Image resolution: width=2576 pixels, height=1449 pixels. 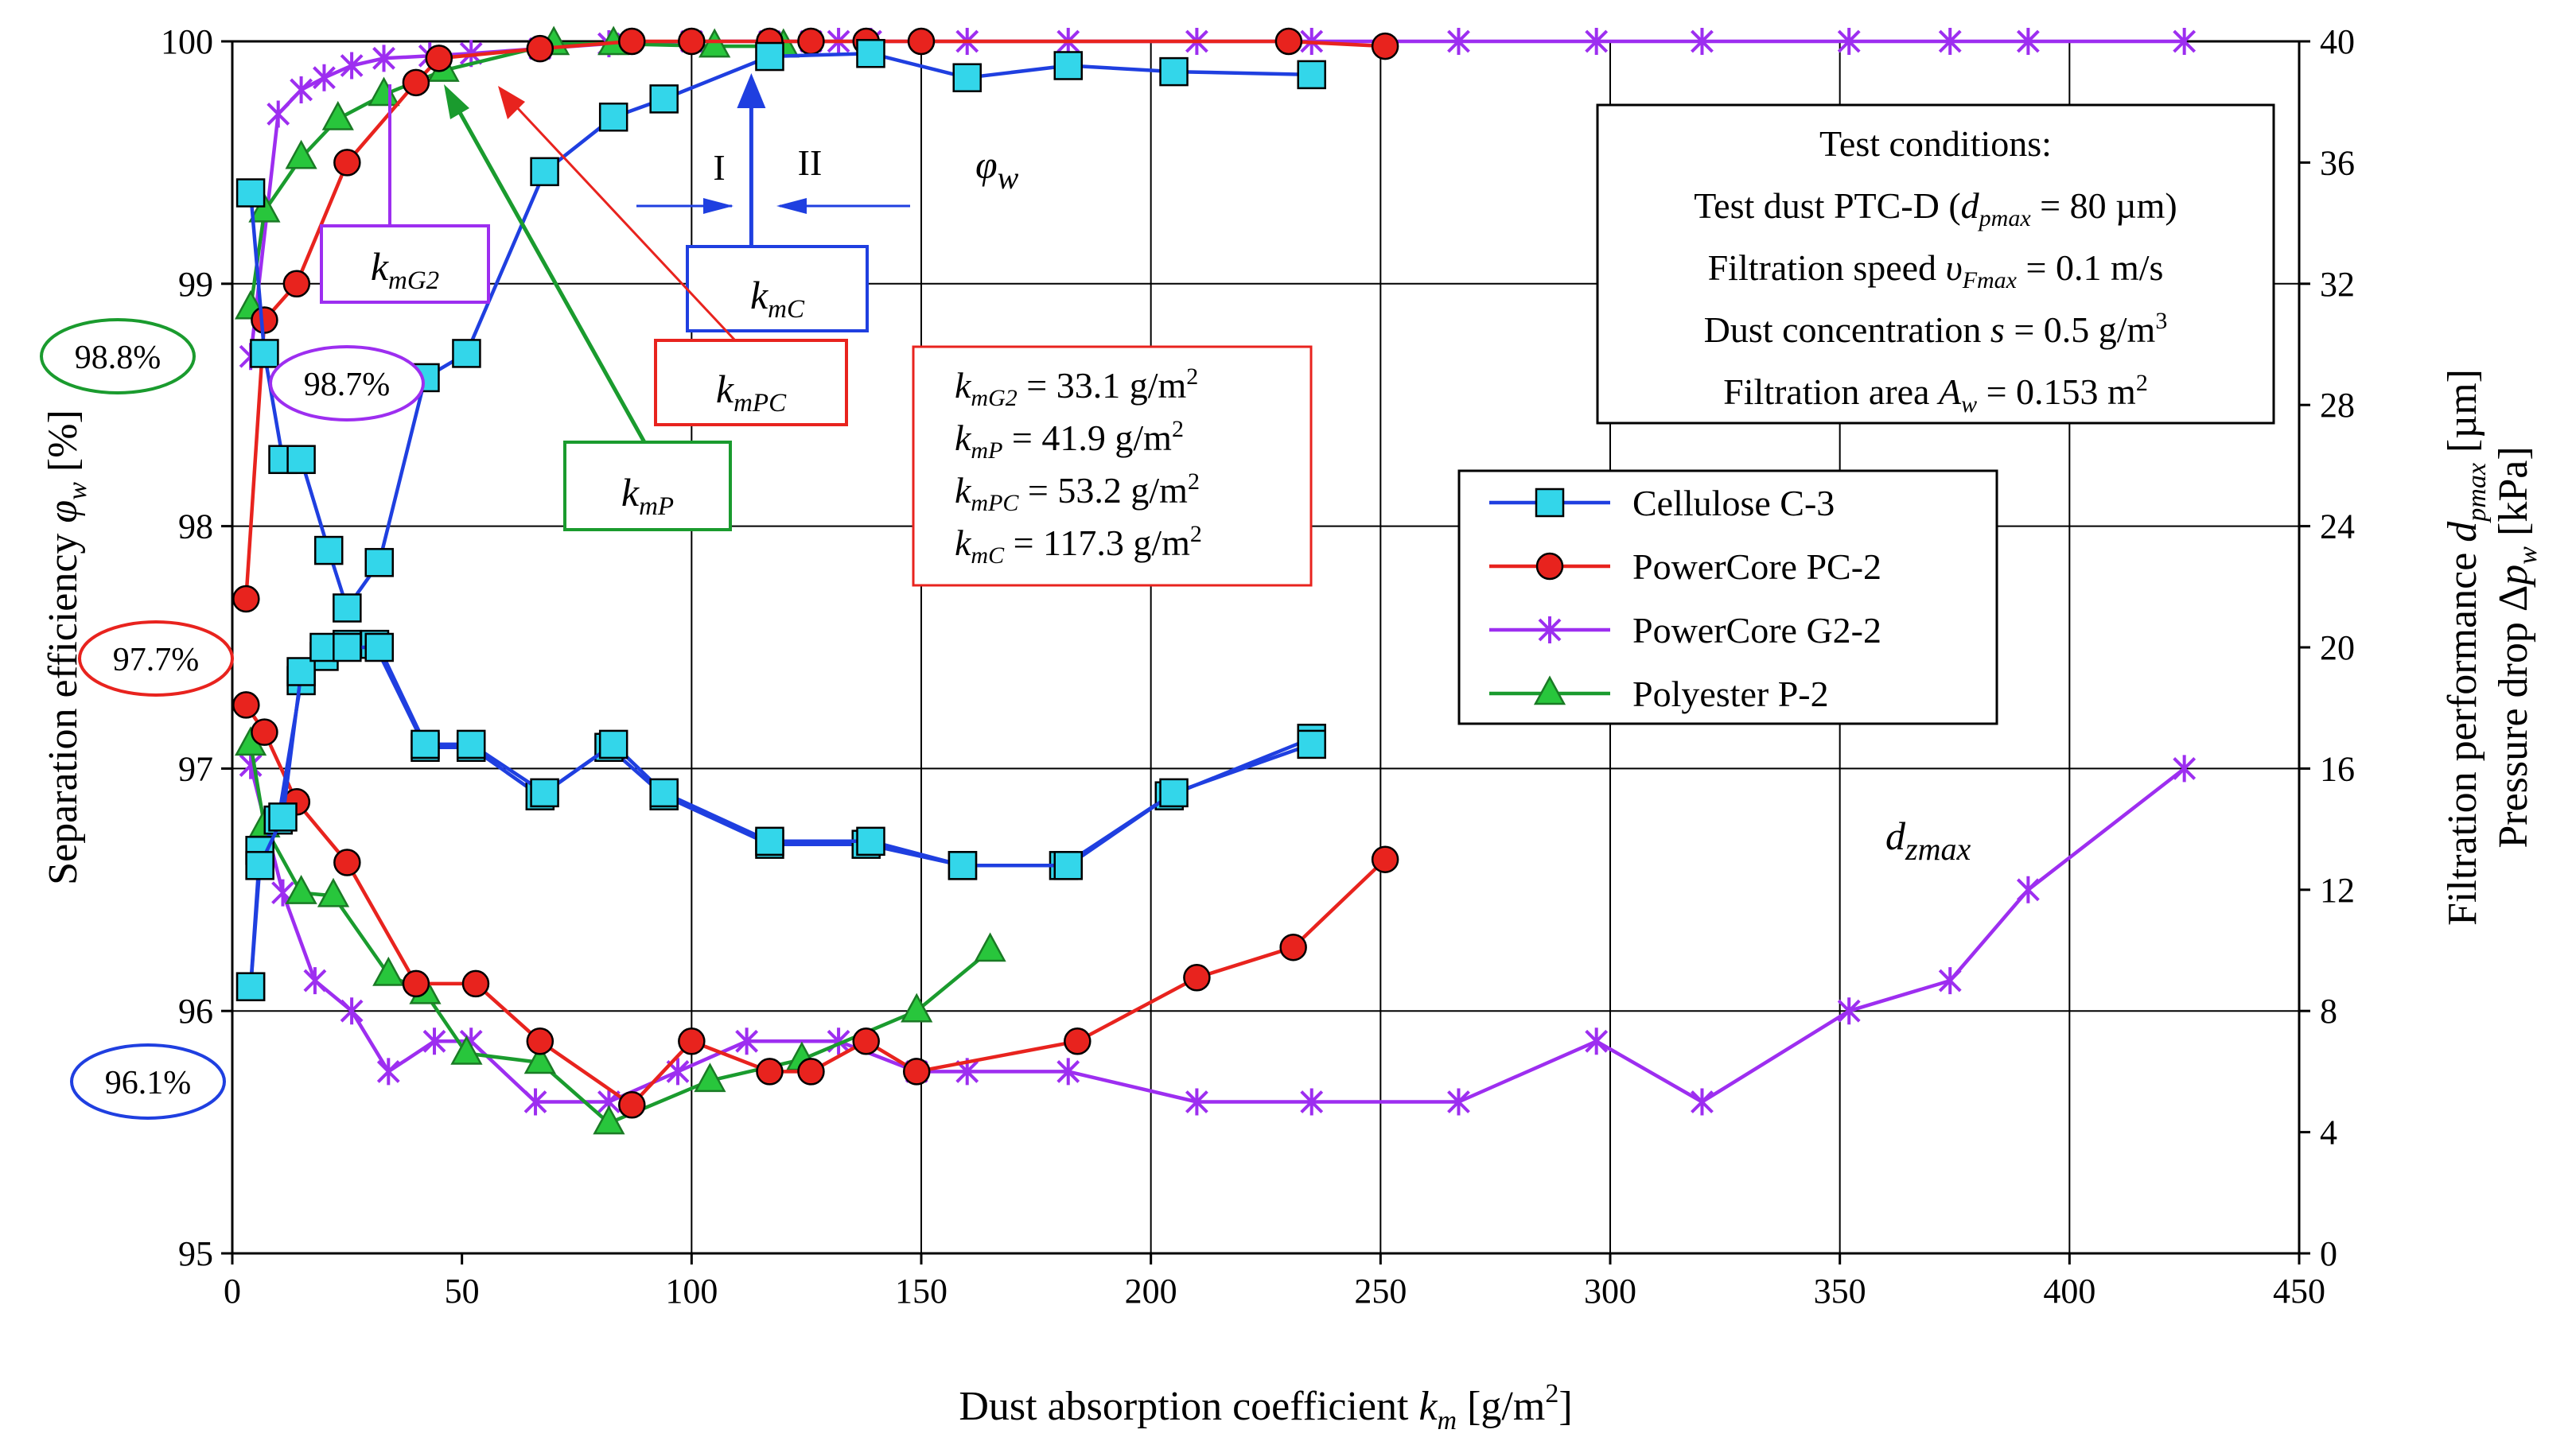 What do you see at coordinates (1969, 404) in the screenshot?
I see `conditions-line4-sub: w` at bounding box center [1969, 404].